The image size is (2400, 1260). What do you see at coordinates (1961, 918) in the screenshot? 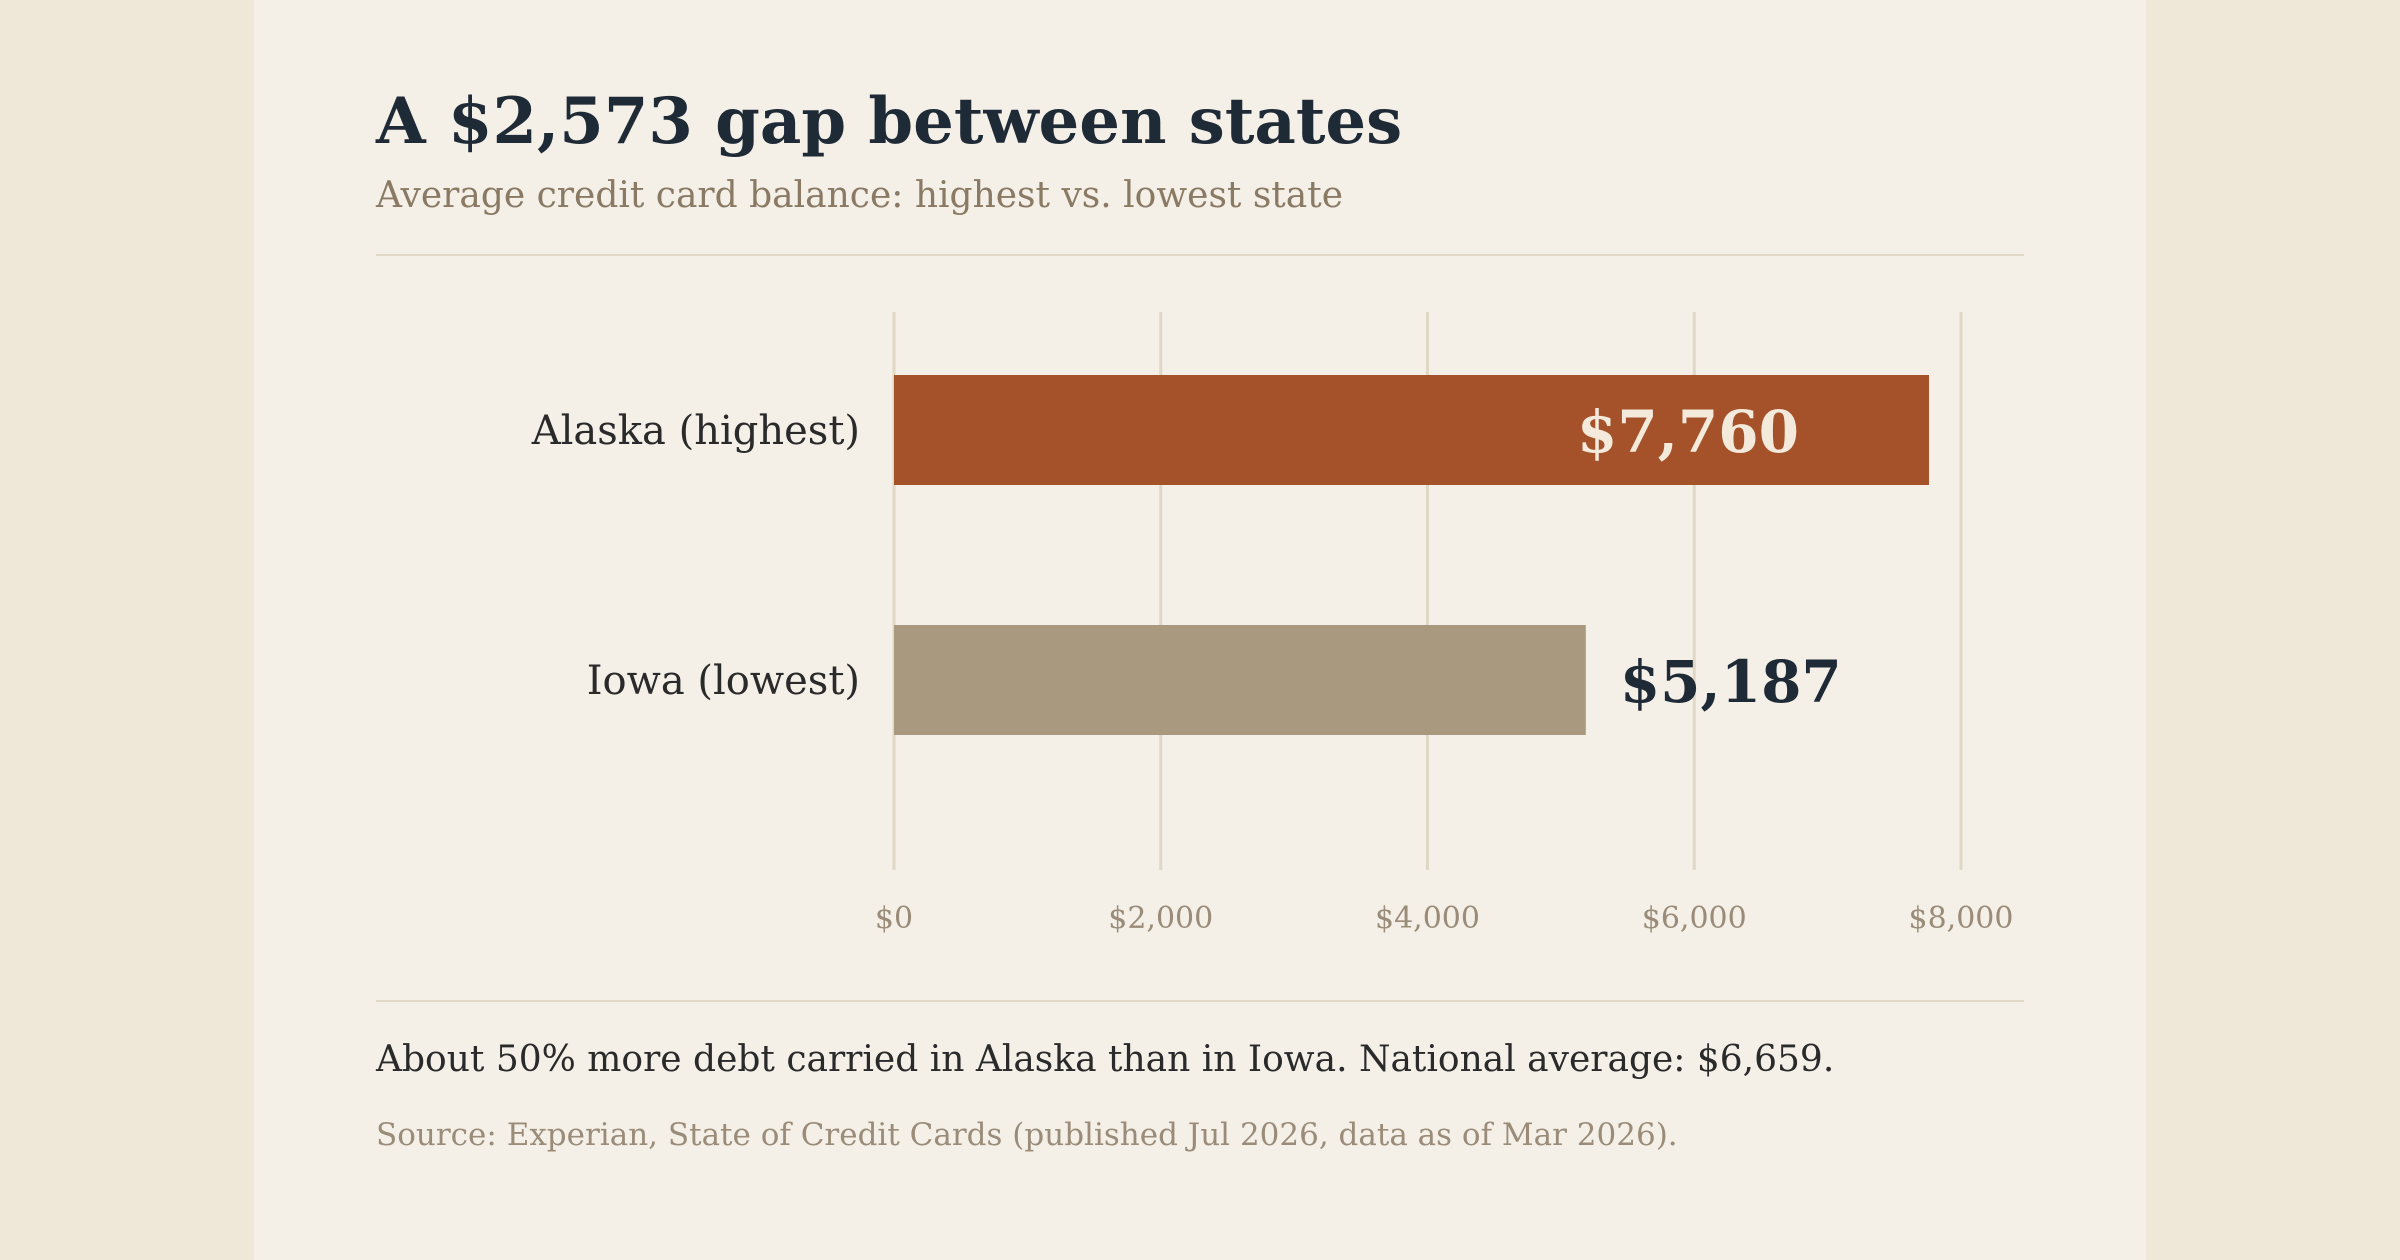
I see `x-tick-label-4: $8,000` at bounding box center [1961, 918].